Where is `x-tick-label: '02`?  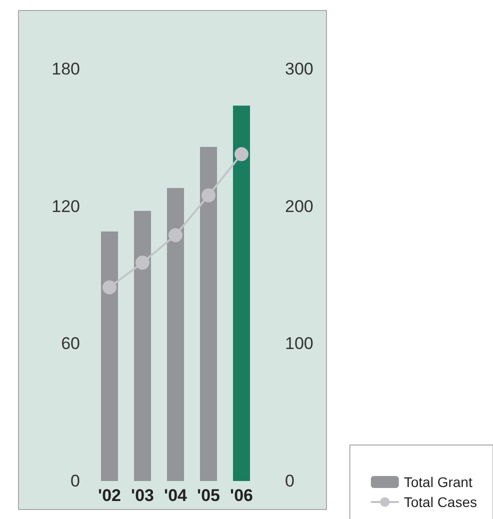
x-tick-label: '02 is located at coordinates (109, 495).